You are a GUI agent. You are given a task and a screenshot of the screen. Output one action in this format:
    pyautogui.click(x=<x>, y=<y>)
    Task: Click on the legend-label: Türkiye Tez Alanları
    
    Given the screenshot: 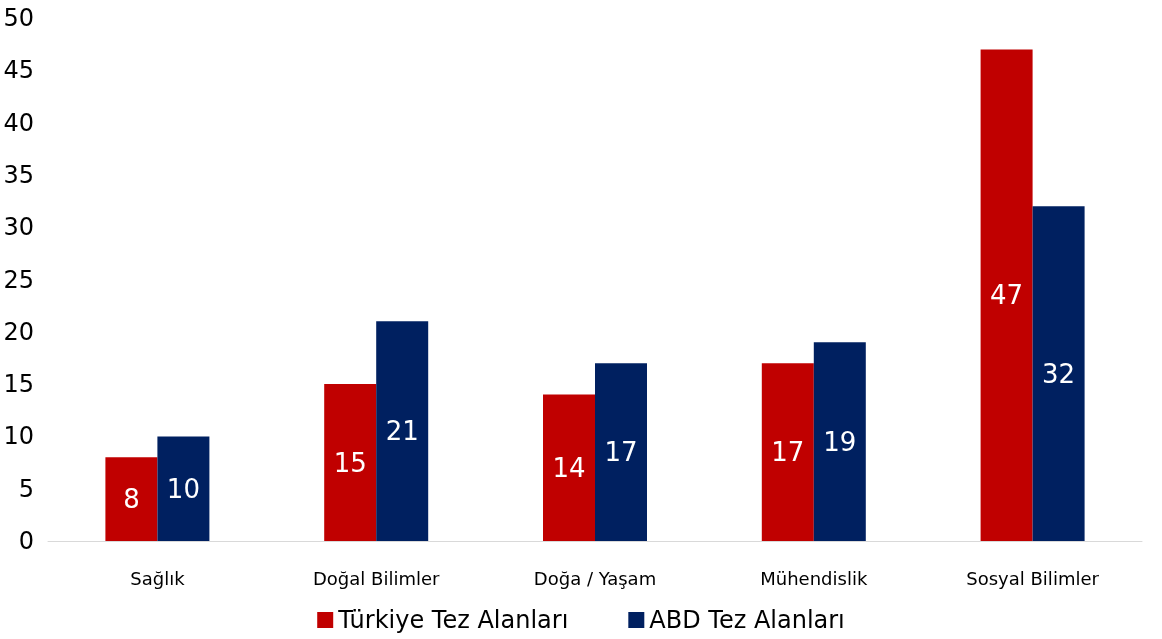 What is the action you would take?
    pyautogui.click(x=453, y=620)
    